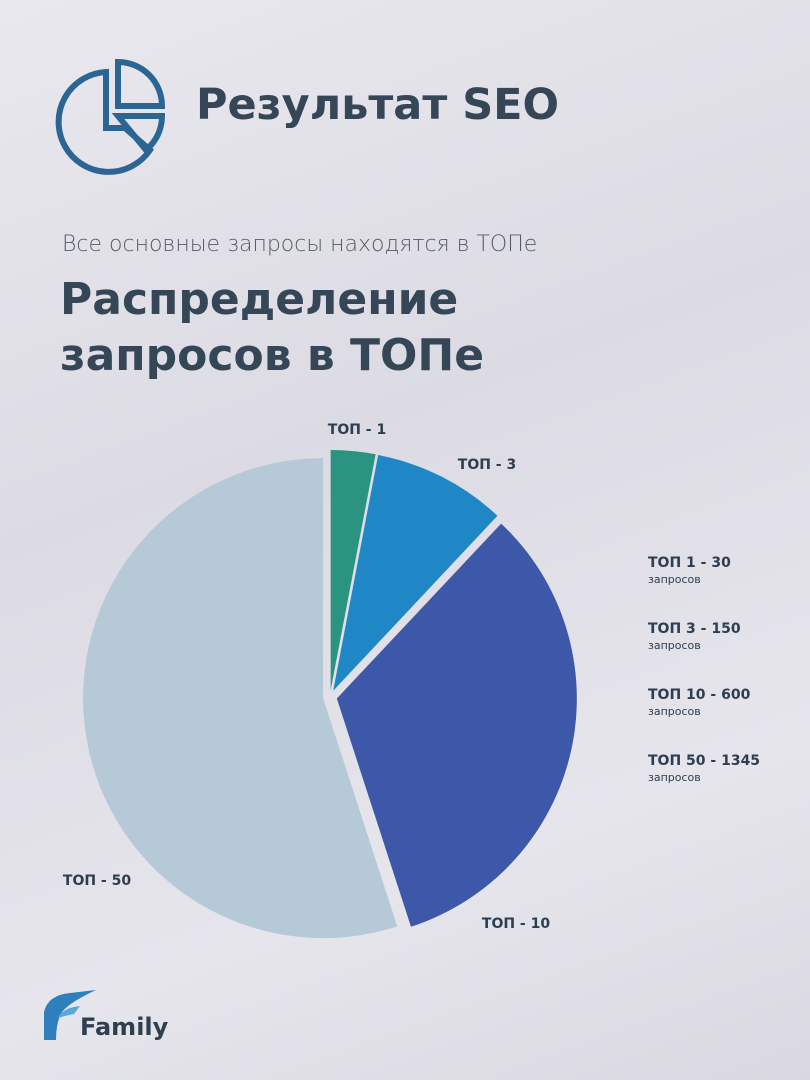  What do you see at coordinates (124, 1027) in the screenshot?
I see `logo-text: Family` at bounding box center [124, 1027].